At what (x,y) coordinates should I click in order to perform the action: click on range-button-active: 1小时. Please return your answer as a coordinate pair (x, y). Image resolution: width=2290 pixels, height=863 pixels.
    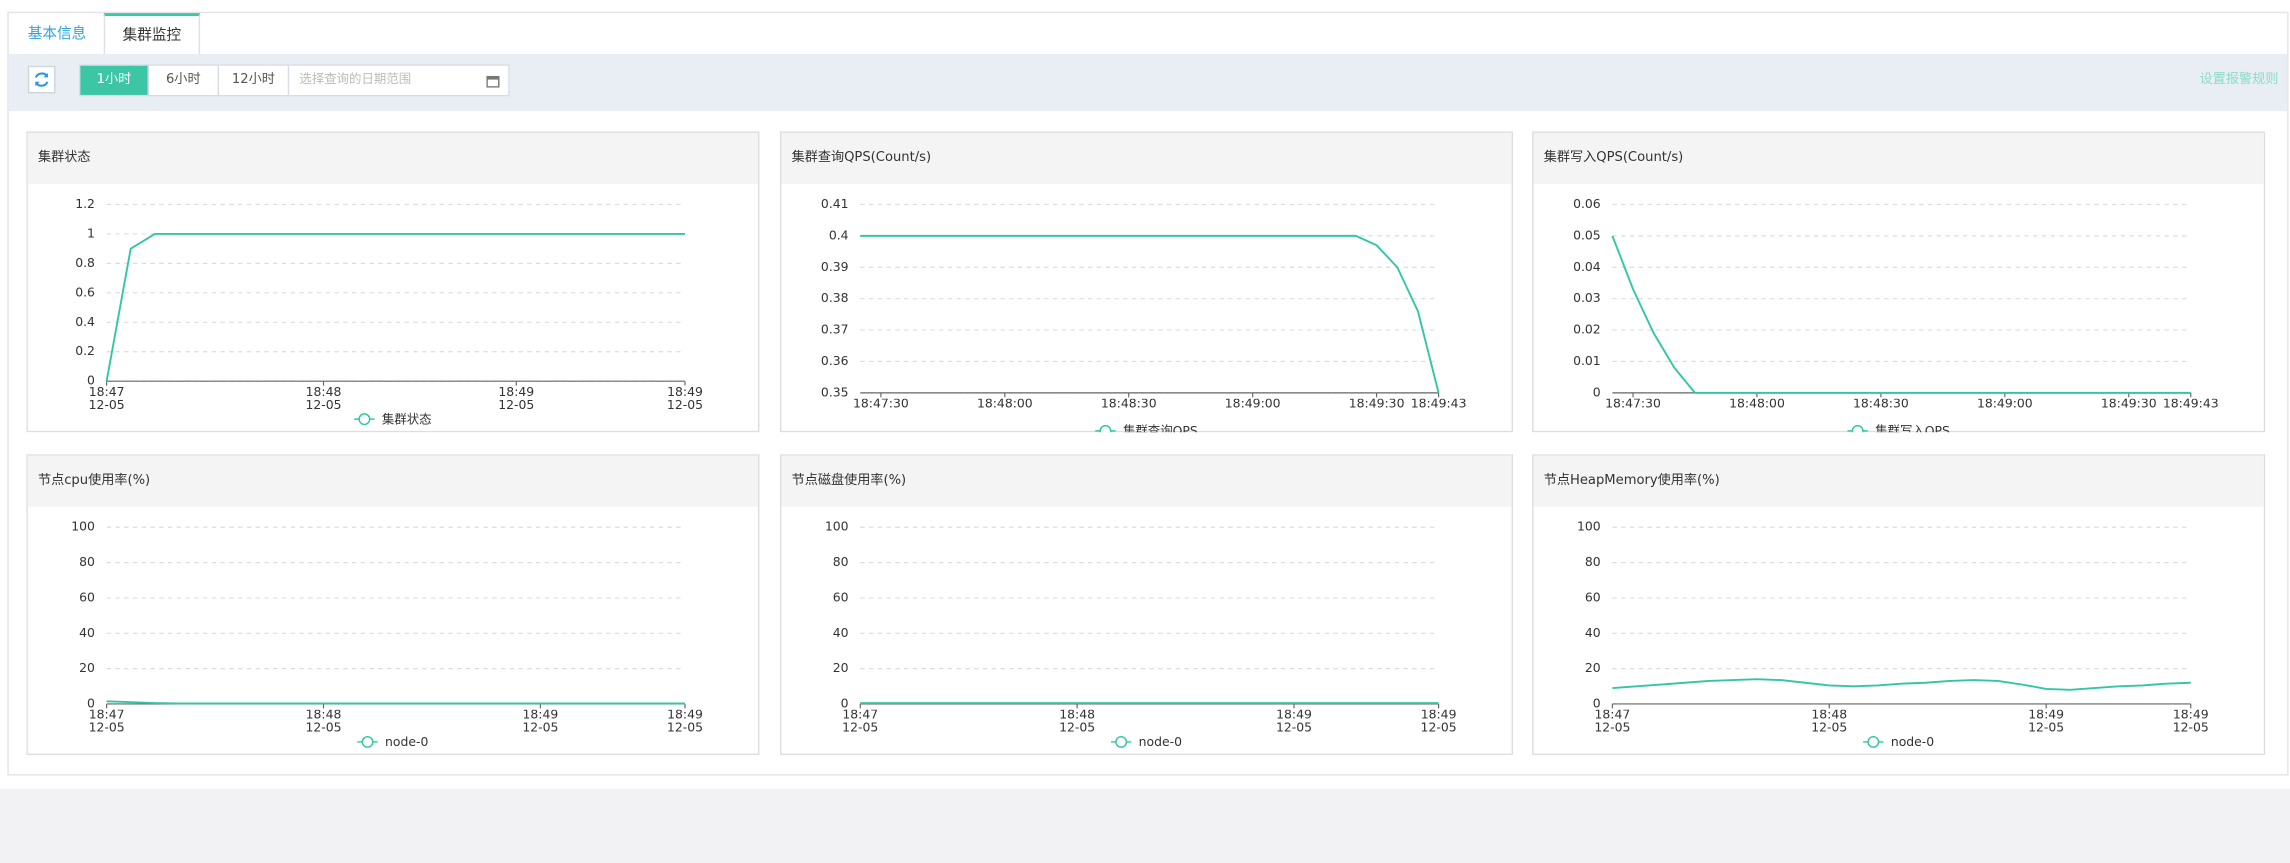
    Looking at the image, I should click on (114, 80).